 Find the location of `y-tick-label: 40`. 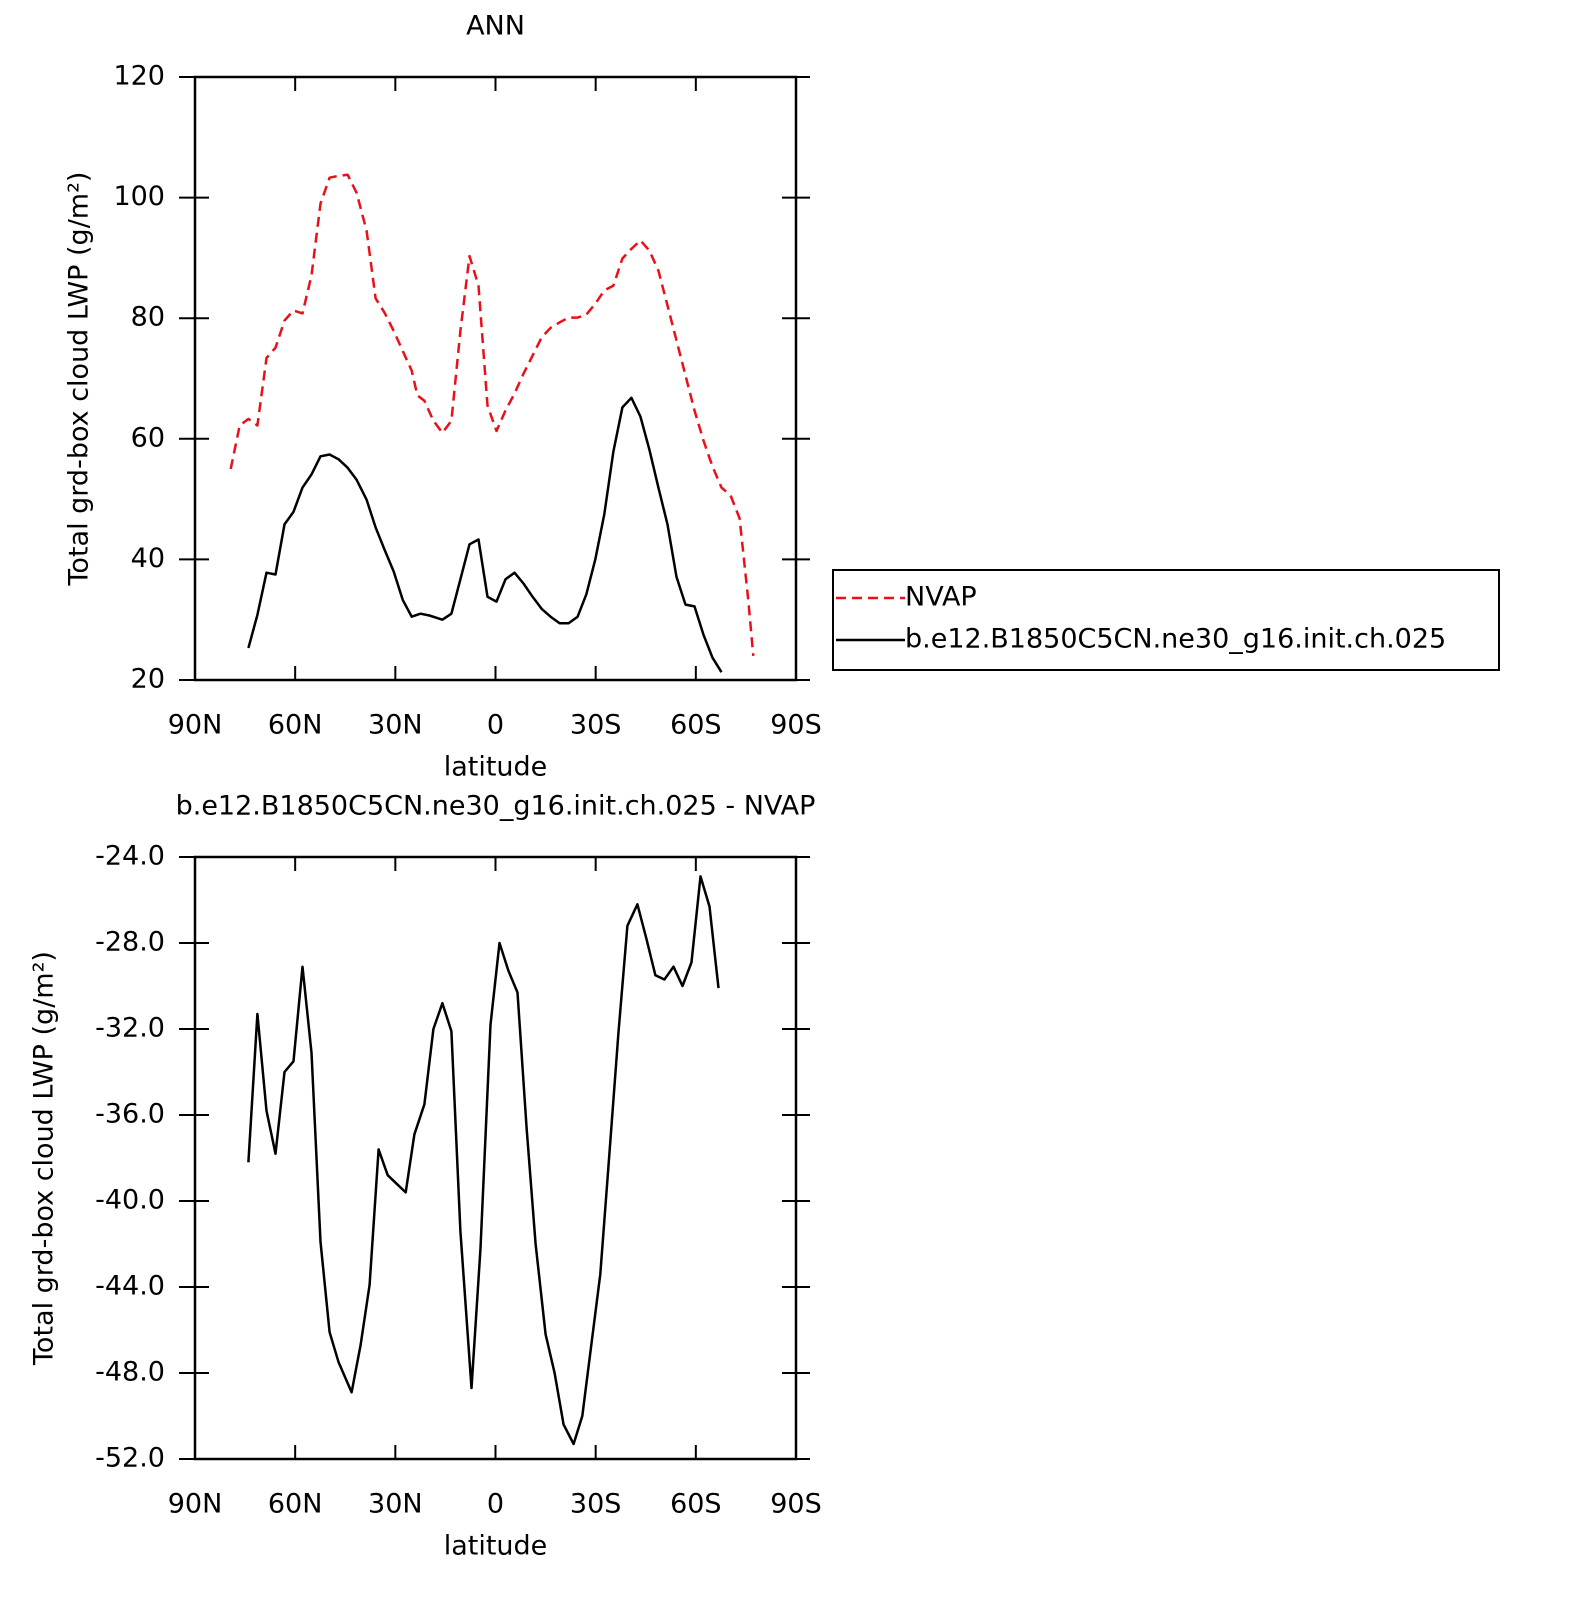

y-tick-label: 40 is located at coordinates (148, 558).